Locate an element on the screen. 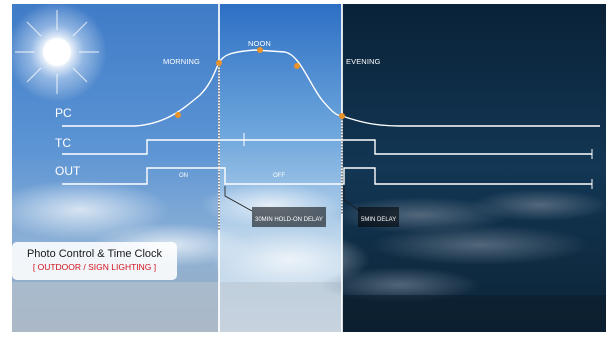 This screenshot has width=612, height=339. night-horizon is located at coordinates (474, 313).